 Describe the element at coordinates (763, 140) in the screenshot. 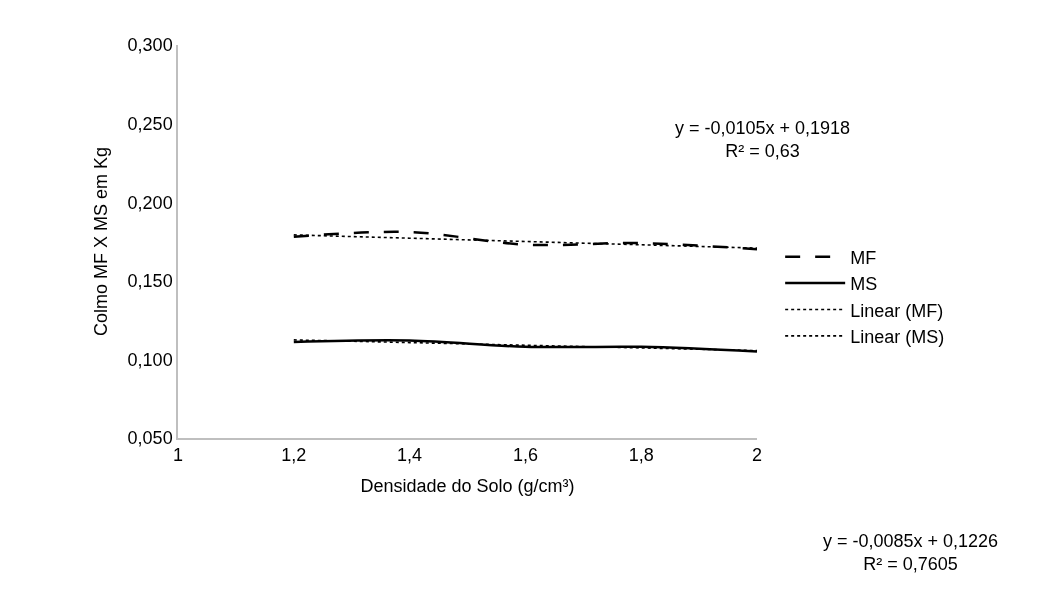

I see `annotation: y = -0,0105x + 0,1918 R² = 0,63` at that location.